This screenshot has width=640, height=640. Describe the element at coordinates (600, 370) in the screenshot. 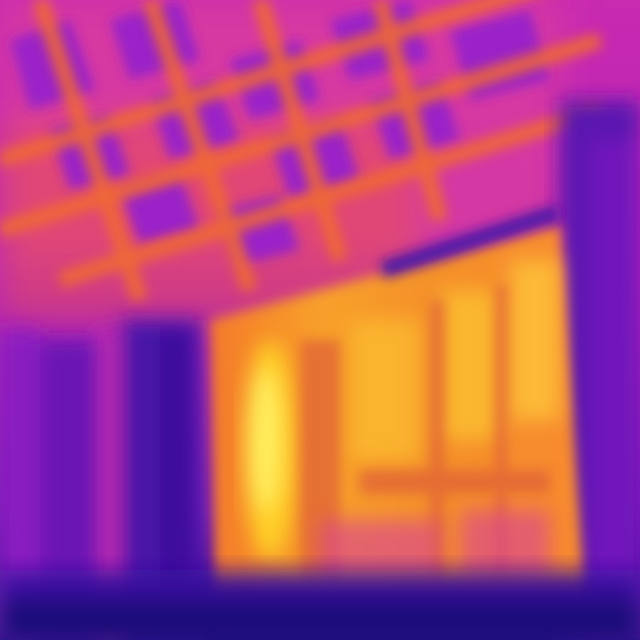

I see `right-pillar` at that location.